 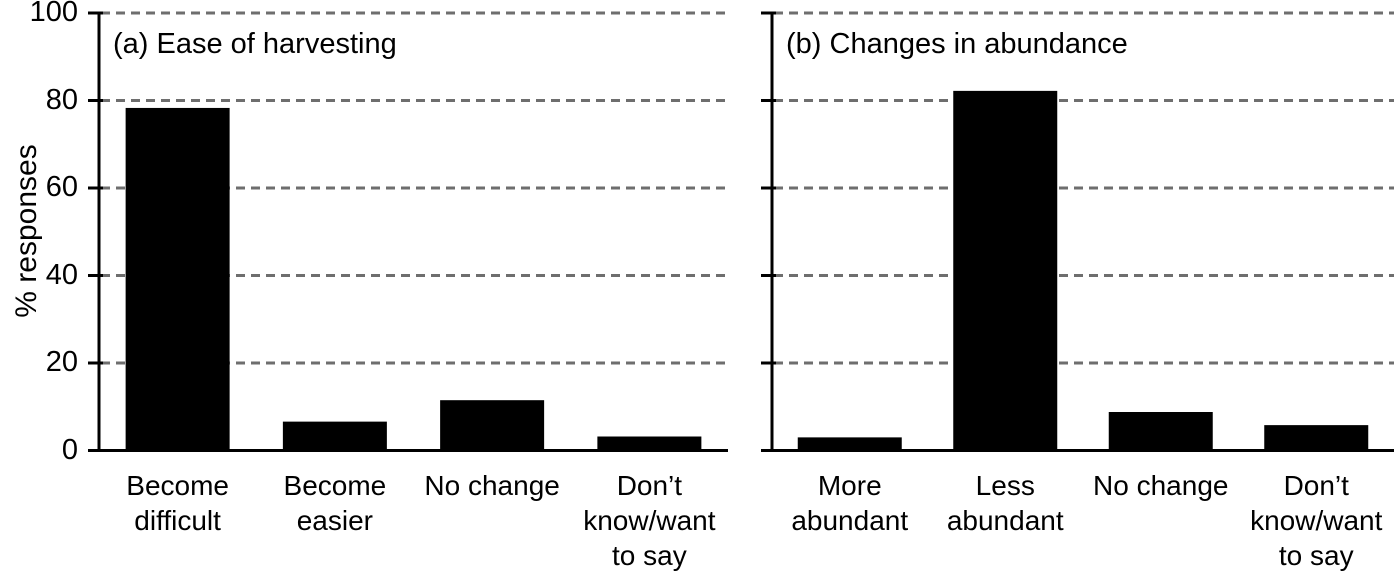 I want to click on y-tick-label-60: 60, so click(x=61, y=186).